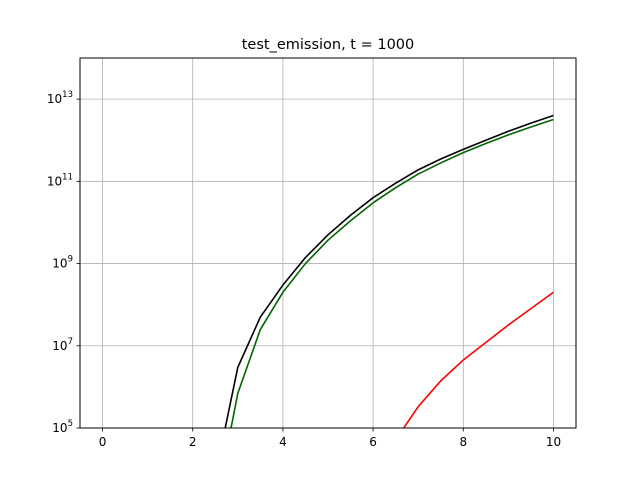 This screenshot has width=640, height=480. I want to click on x-tick-label: 10, so click(553, 442).